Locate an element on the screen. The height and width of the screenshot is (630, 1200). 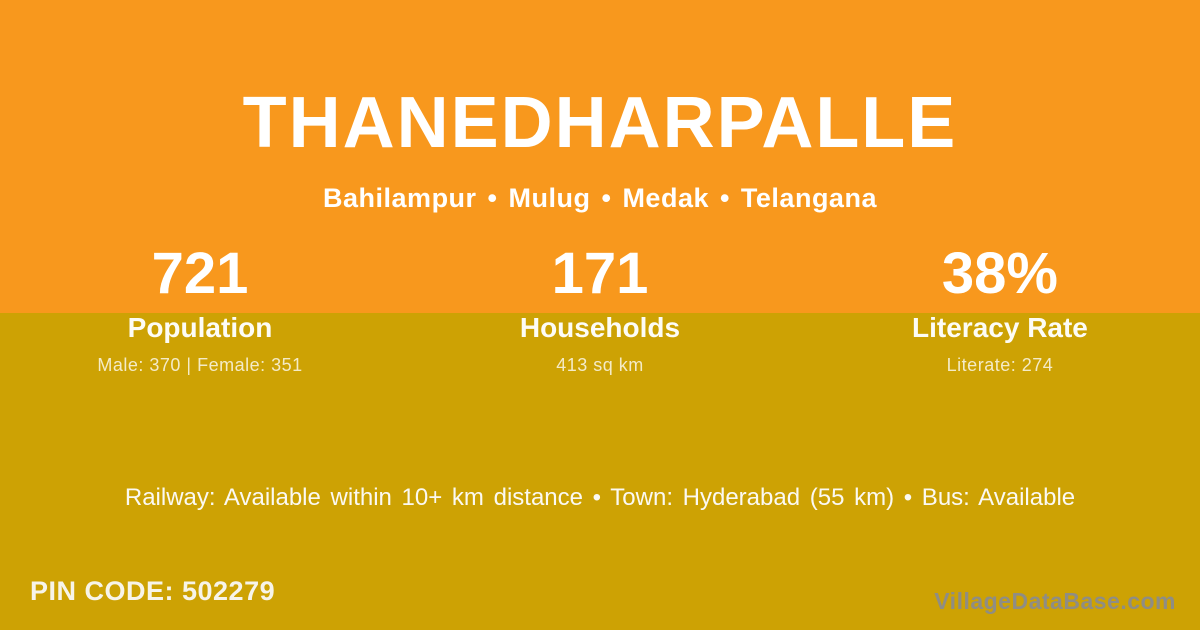
pin-code: PIN CODE: 502279 is located at coordinates (153, 591).